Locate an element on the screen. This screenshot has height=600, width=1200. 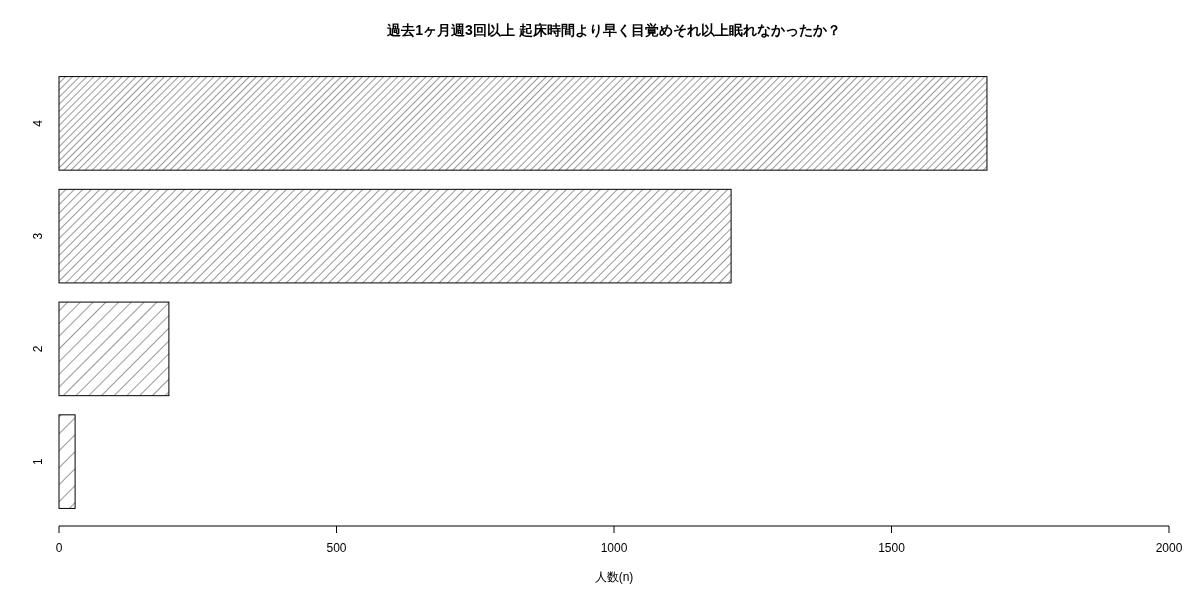
y-tick-label: 1 is located at coordinates (38, 461).